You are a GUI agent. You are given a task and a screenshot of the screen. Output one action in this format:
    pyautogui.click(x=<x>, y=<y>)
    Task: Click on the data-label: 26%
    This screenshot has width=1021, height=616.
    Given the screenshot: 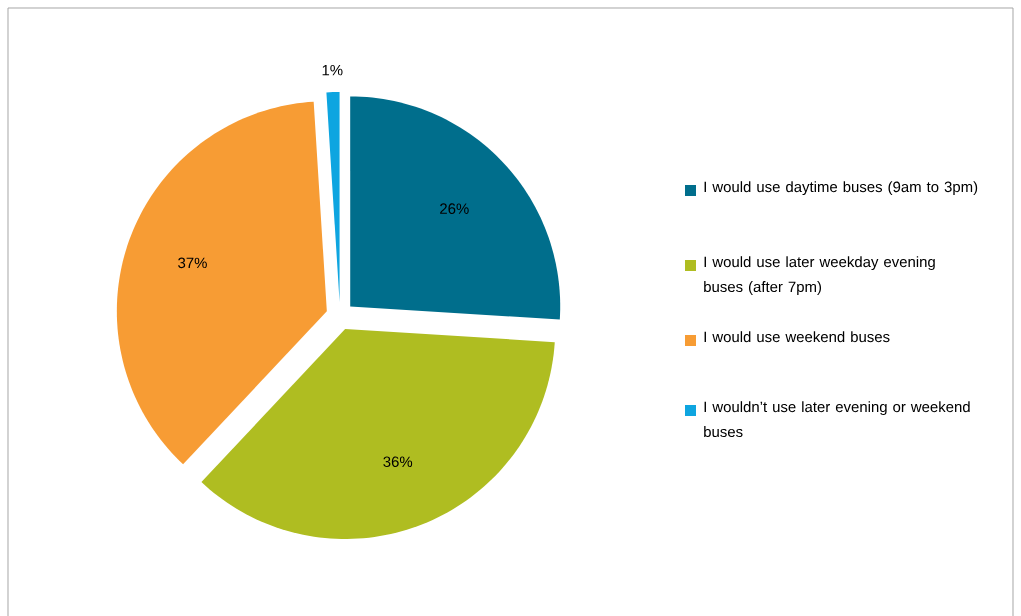 What is the action you would take?
    pyautogui.click(x=454, y=208)
    